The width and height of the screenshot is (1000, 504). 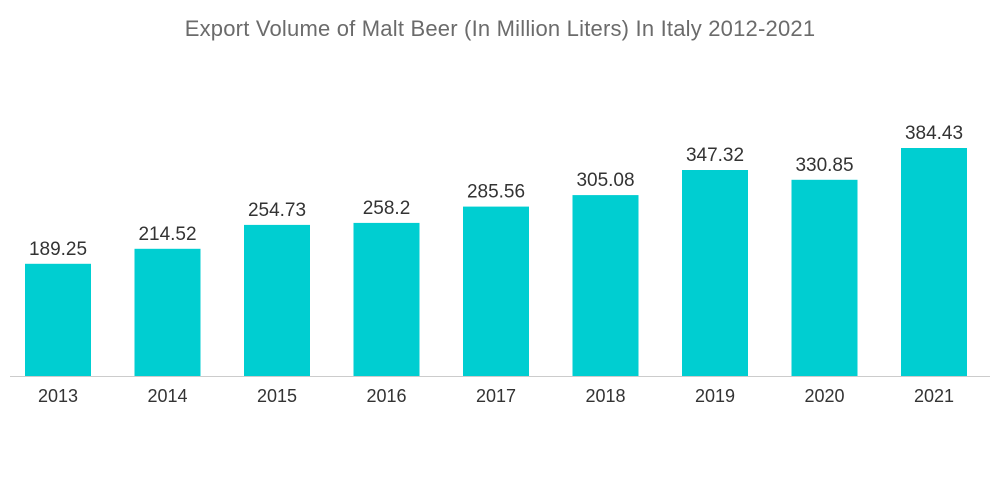 I want to click on bar-2020, so click(x=824, y=277).